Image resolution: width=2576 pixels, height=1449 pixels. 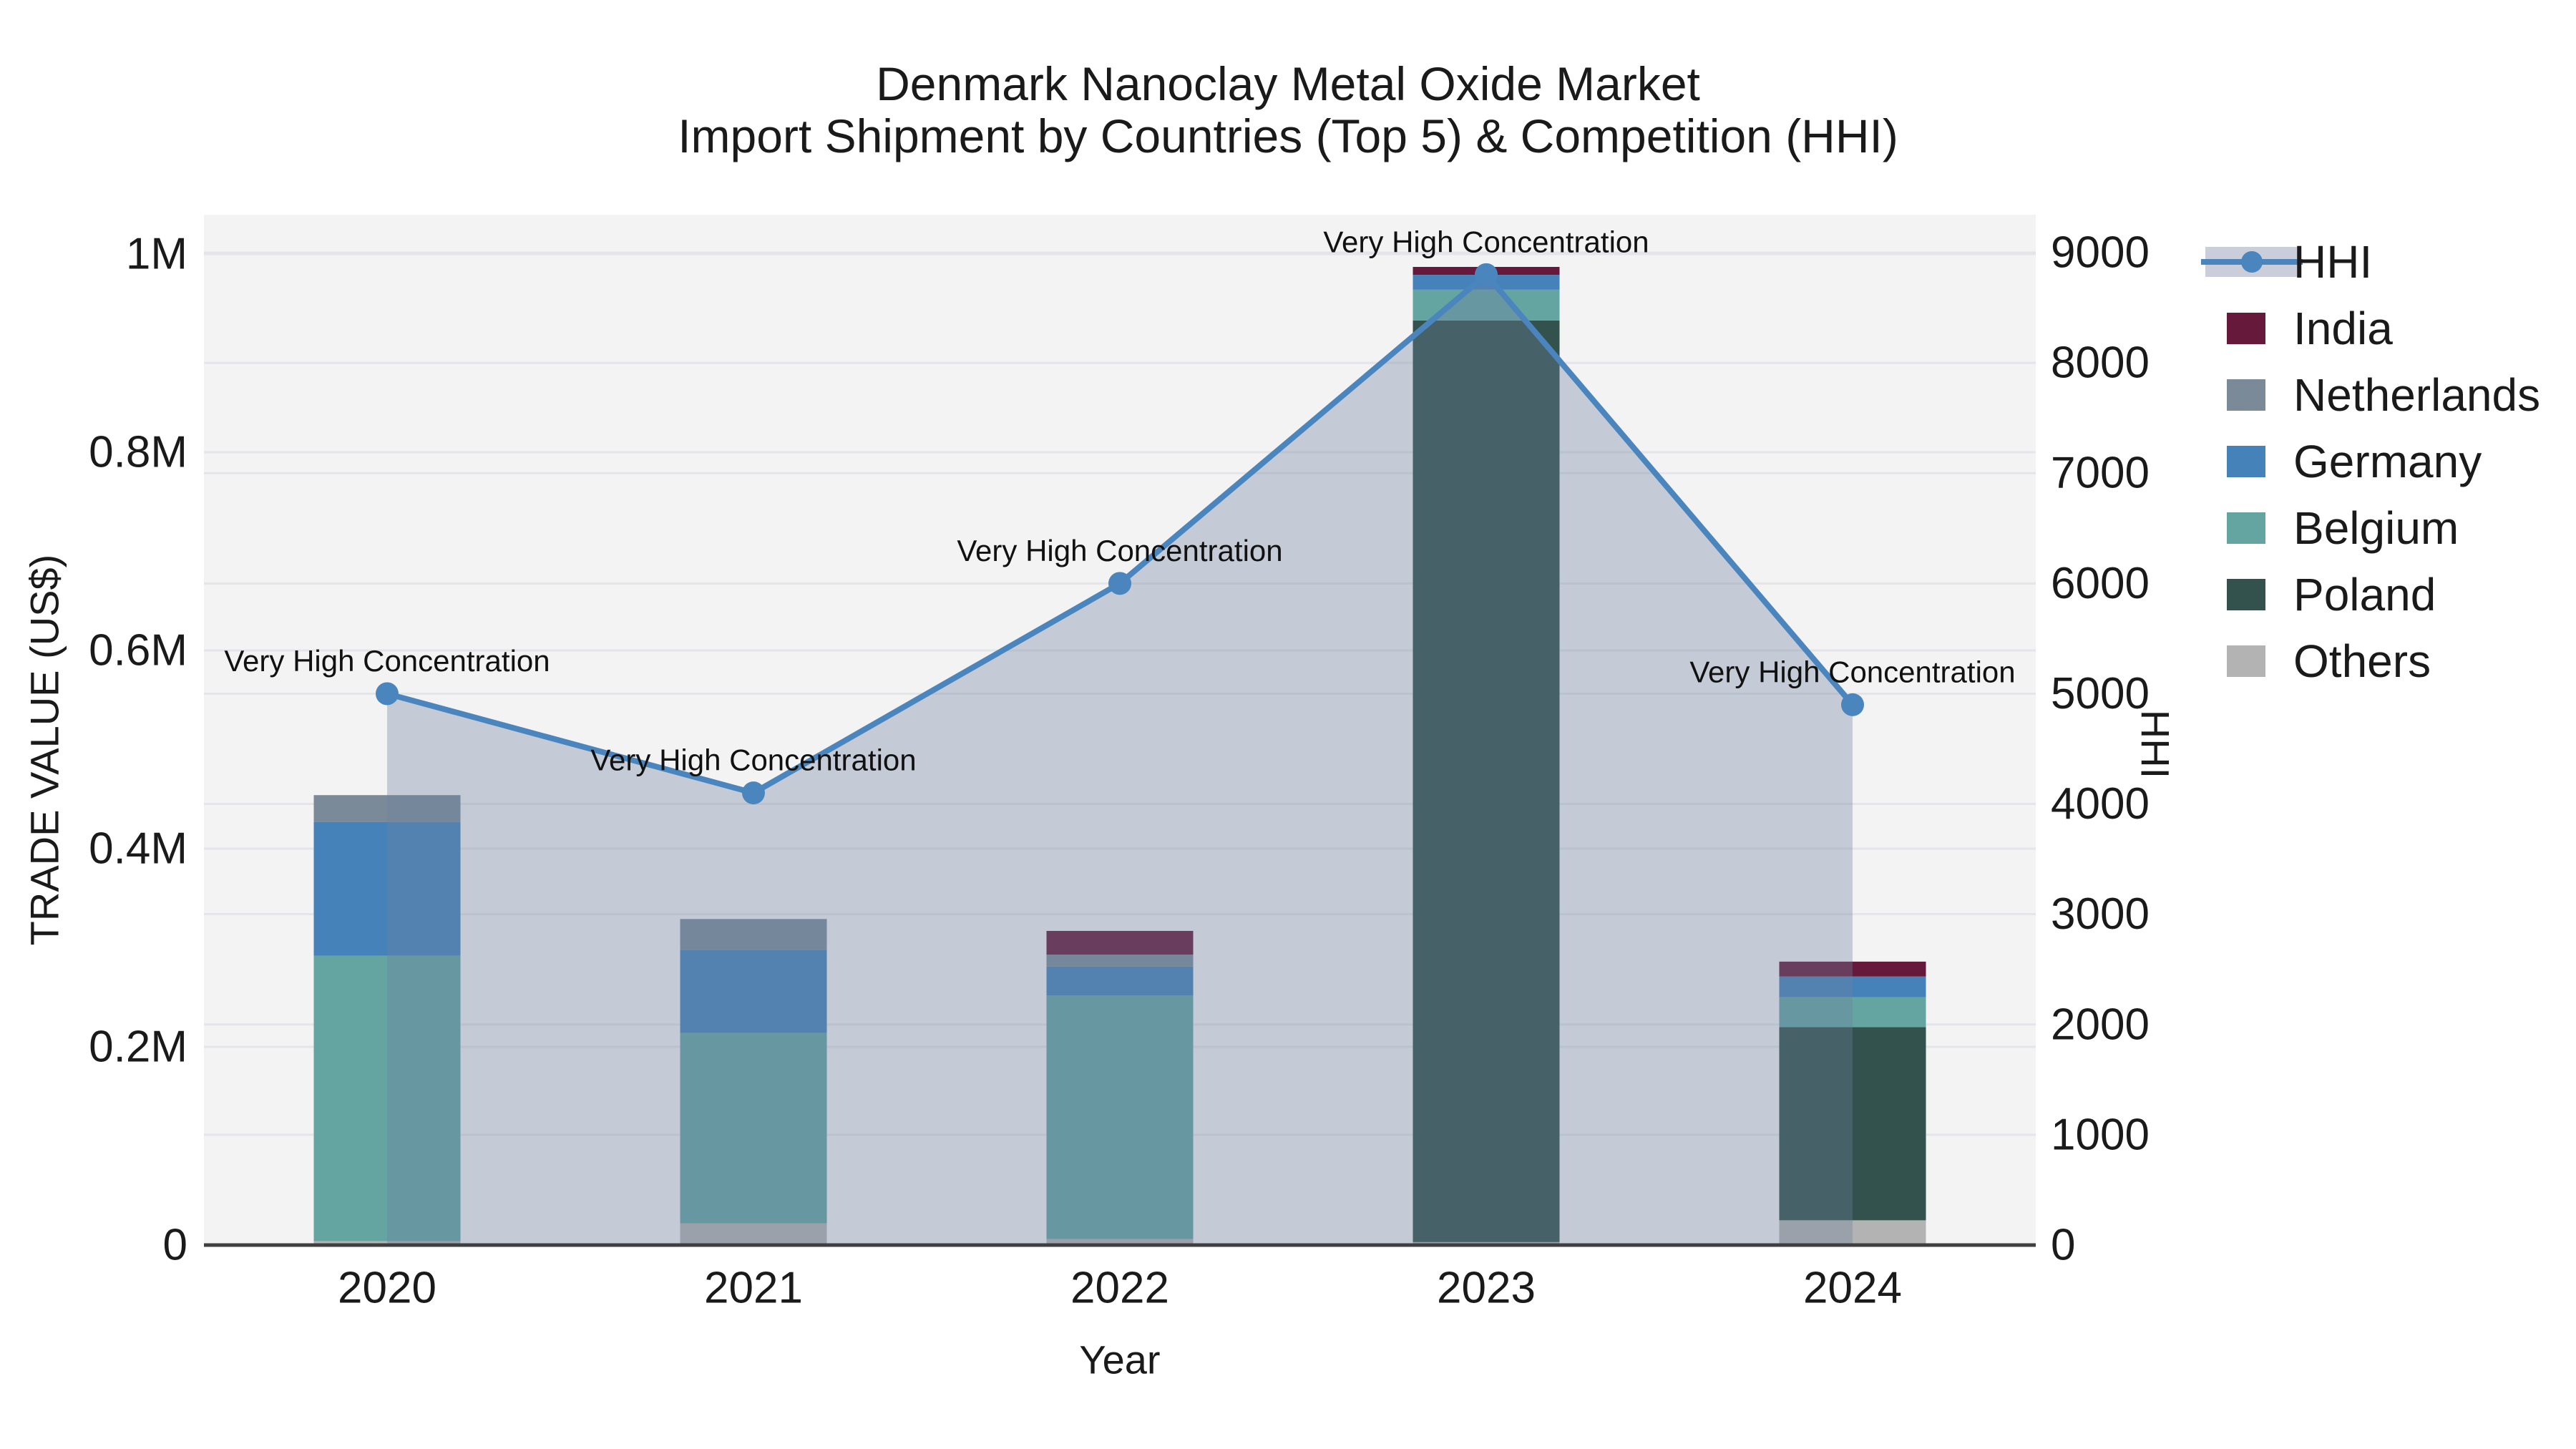 What do you see at coordinates (2100, 1134) in the screenshot?
I see `right-tick-label: 1000` at bounding box center [2100, 1134].